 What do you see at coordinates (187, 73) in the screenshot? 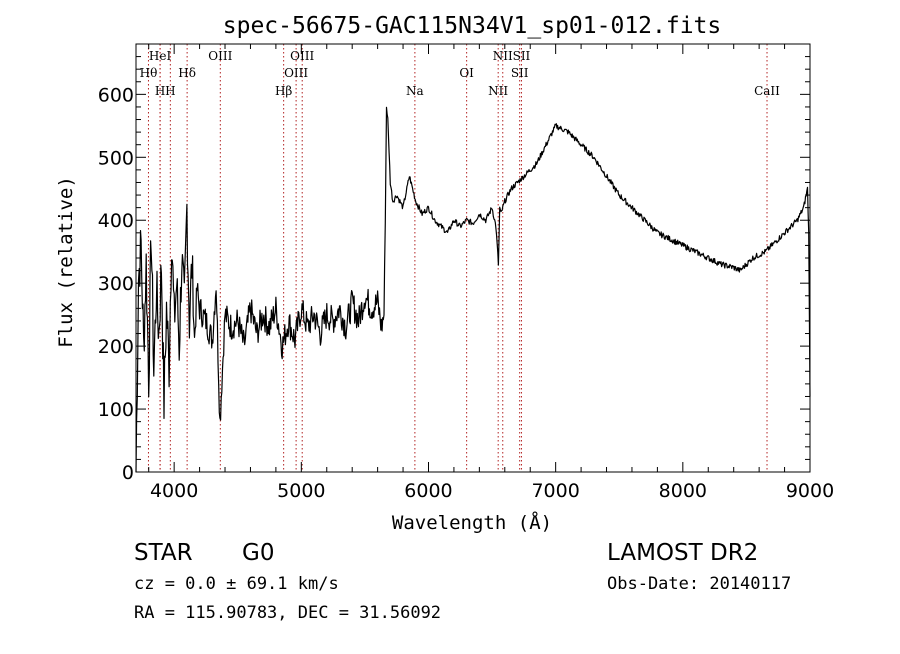
I see `spectral-line-label: Hδ` at bounding box center [187, 73].